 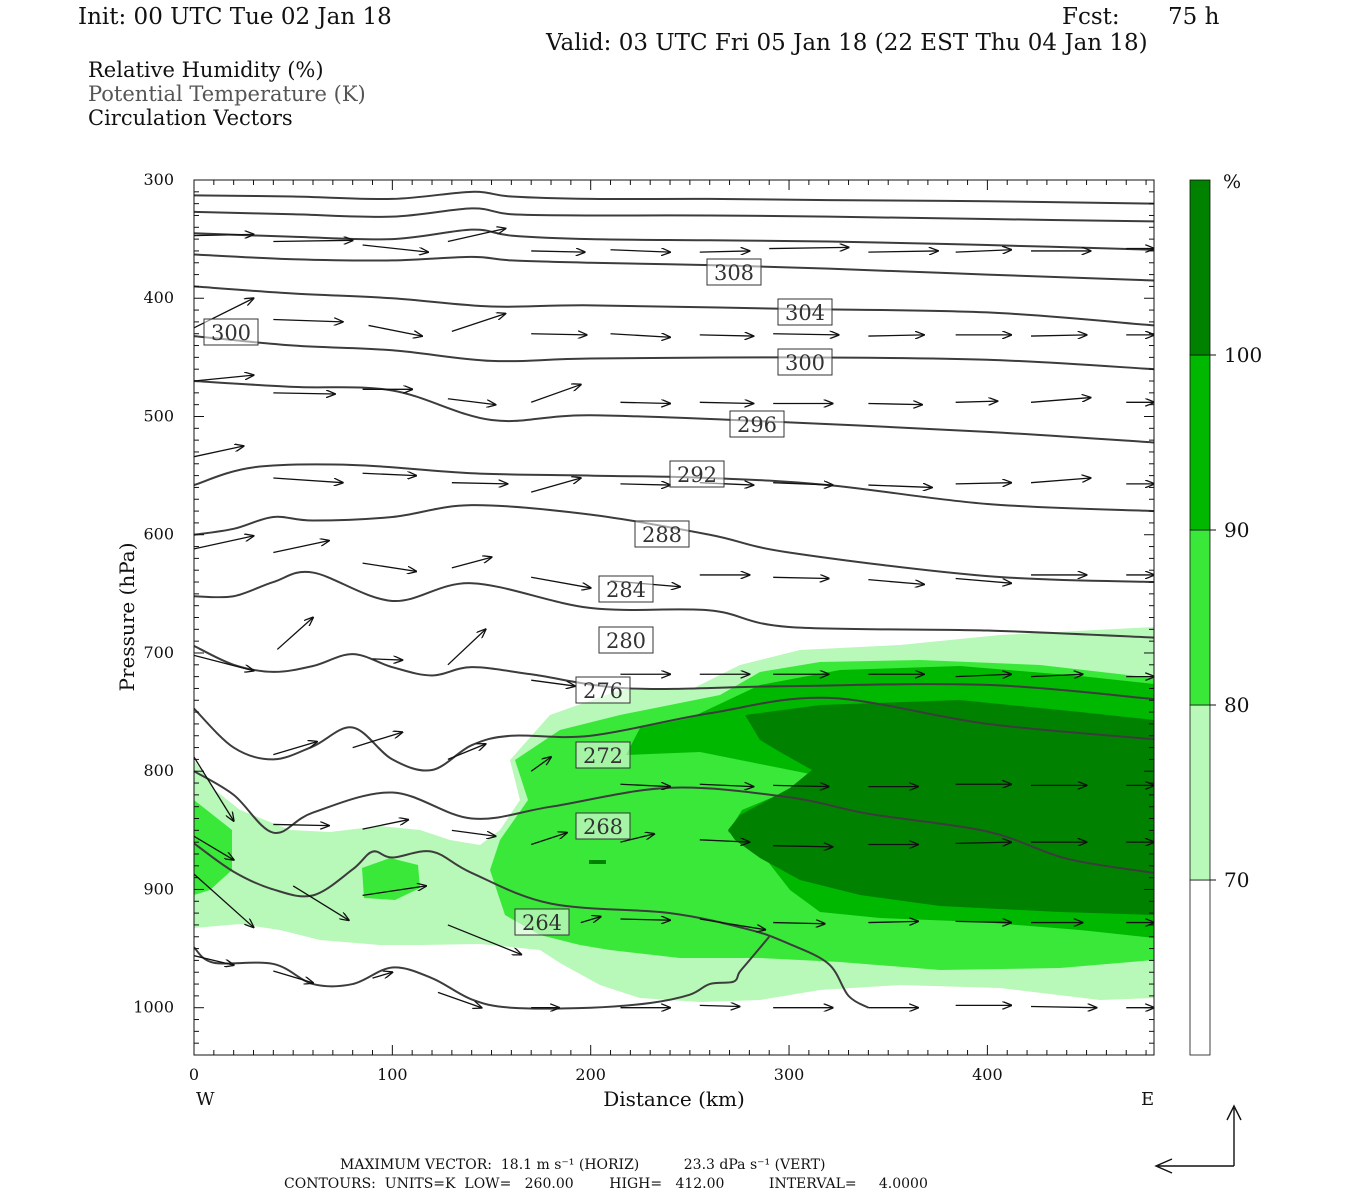 I want to click on colorbar-level-label: 80, so click(x=1236, y=705).